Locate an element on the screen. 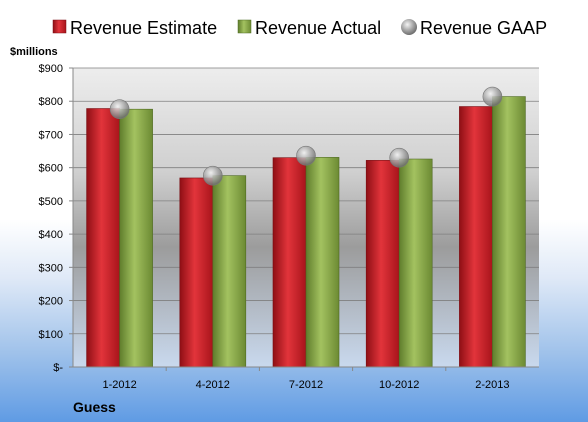  y-tick-label: $700 is located at coordinates (51, 135).